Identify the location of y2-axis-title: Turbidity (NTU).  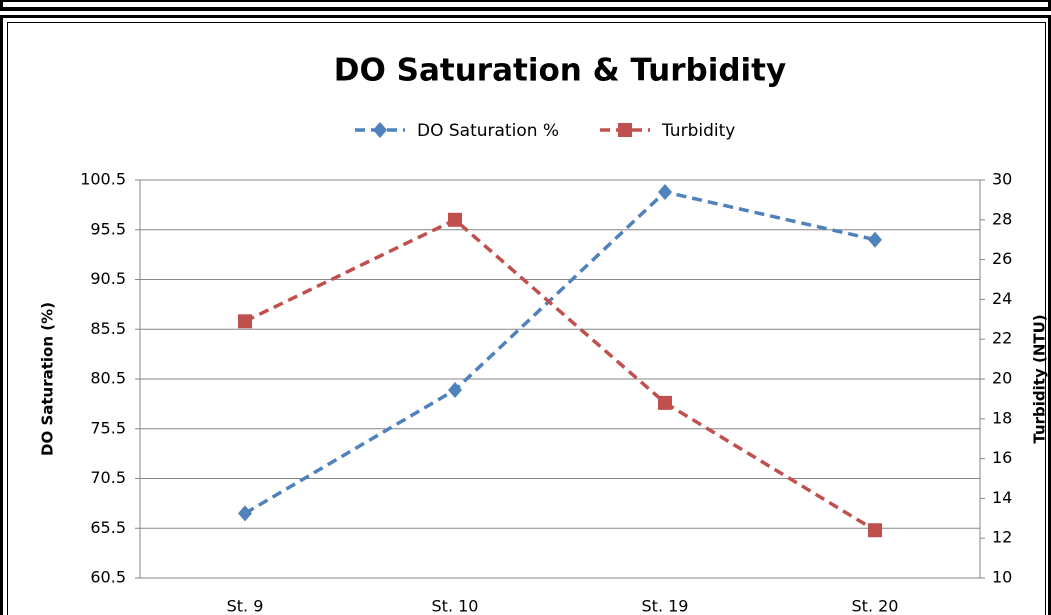
(1040, 378).